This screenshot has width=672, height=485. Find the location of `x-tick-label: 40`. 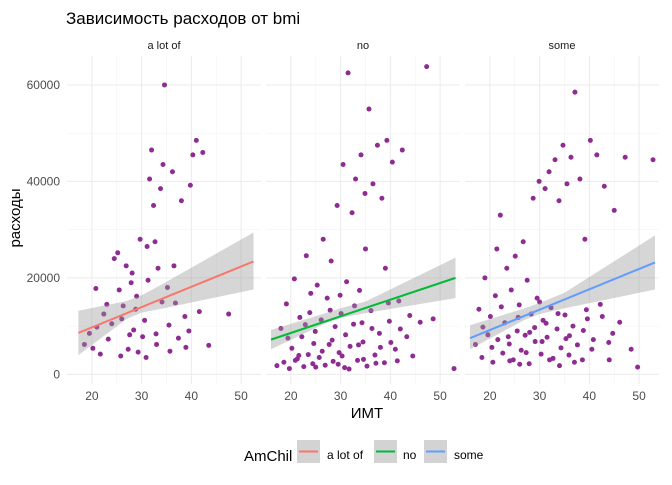

x-tick-label: 40 is located at coordinates (590, 396).